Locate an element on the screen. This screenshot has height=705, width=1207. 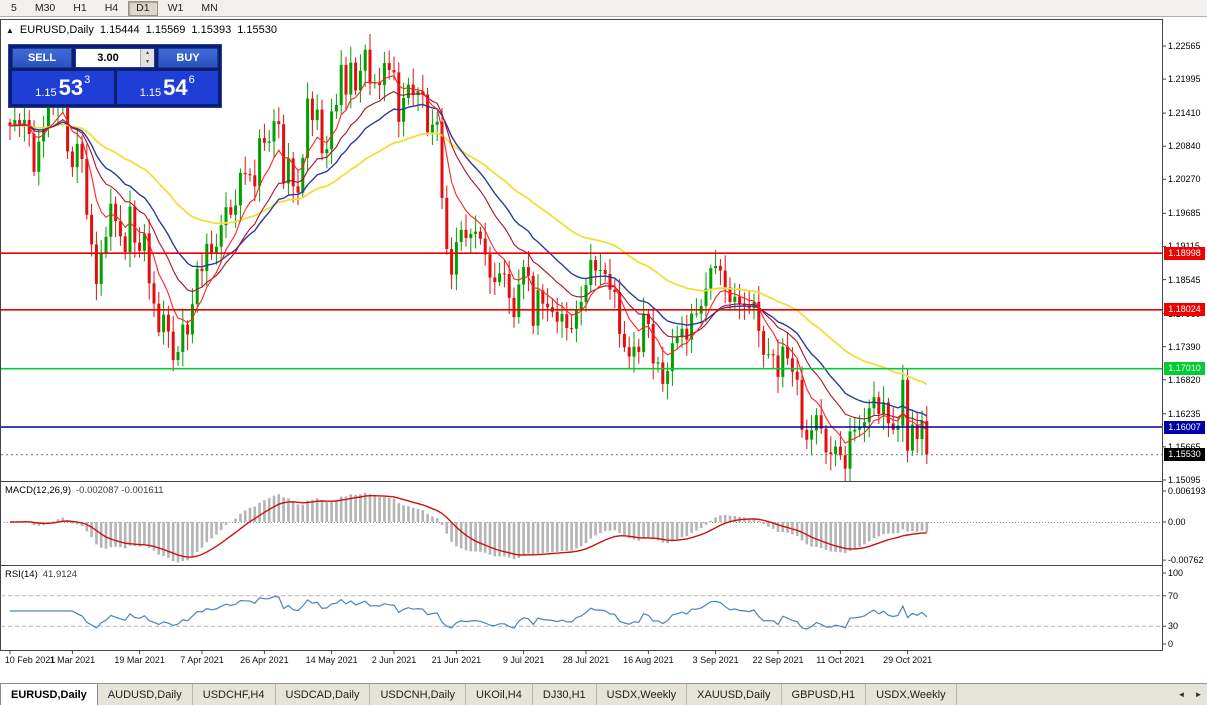
rsi-axis-label: 0 is located at coordinates (1171, 644).